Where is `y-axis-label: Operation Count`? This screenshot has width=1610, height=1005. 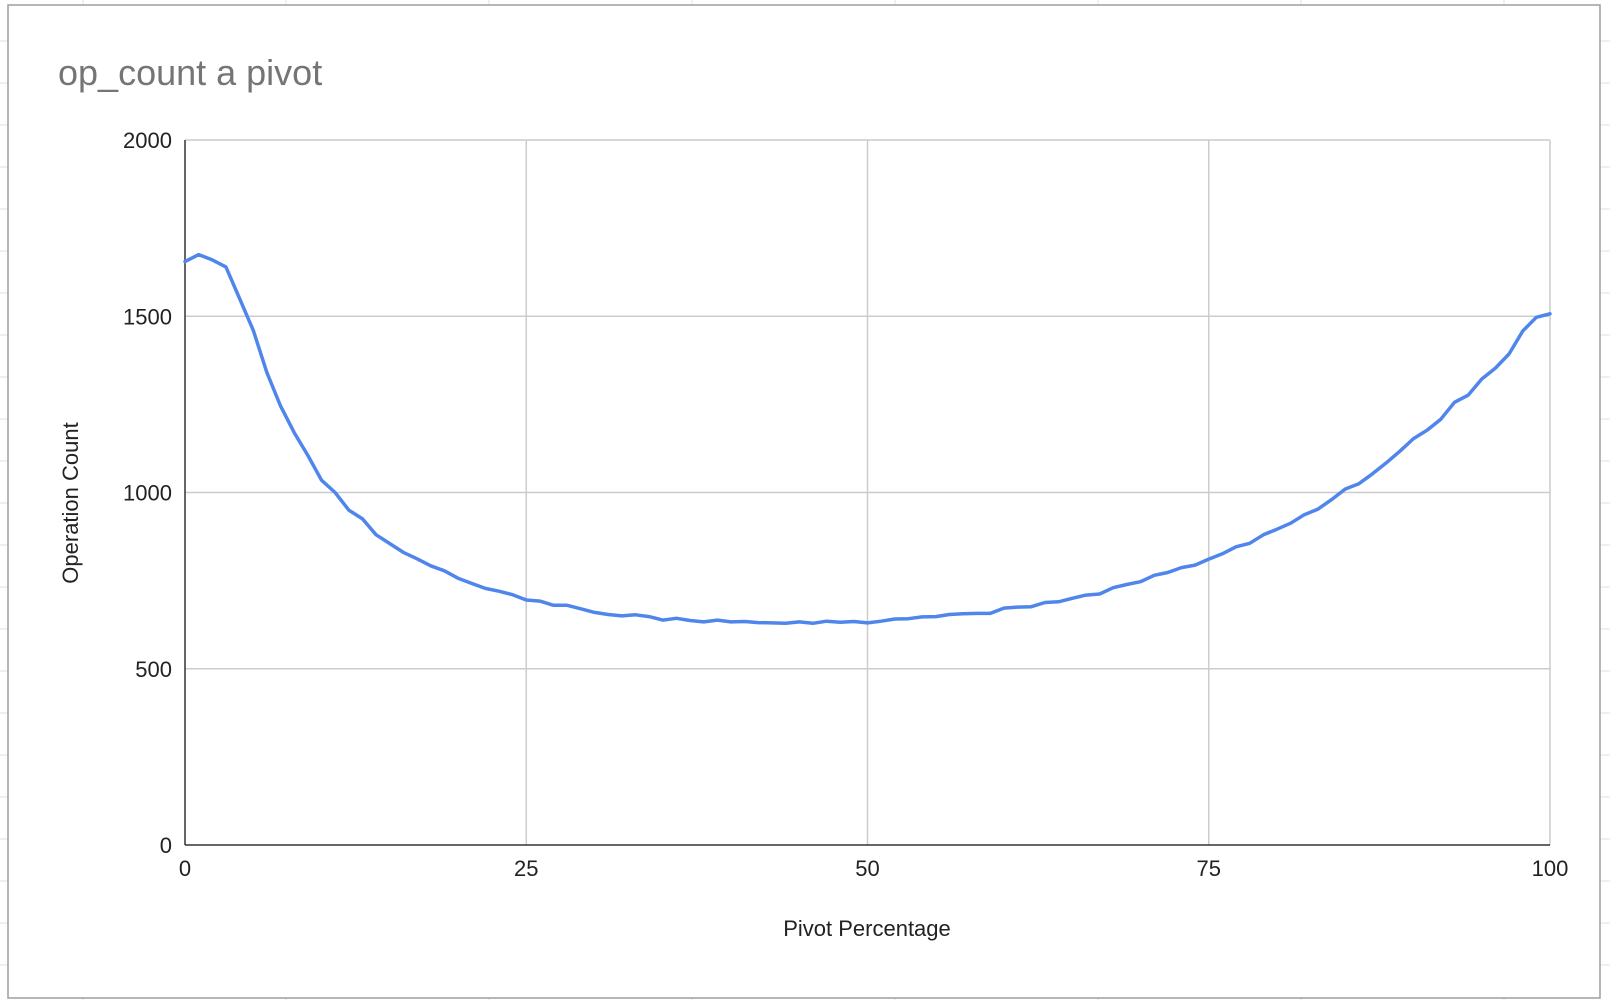
y-axis-label: Operation Count is located at coordinates (70, 502).